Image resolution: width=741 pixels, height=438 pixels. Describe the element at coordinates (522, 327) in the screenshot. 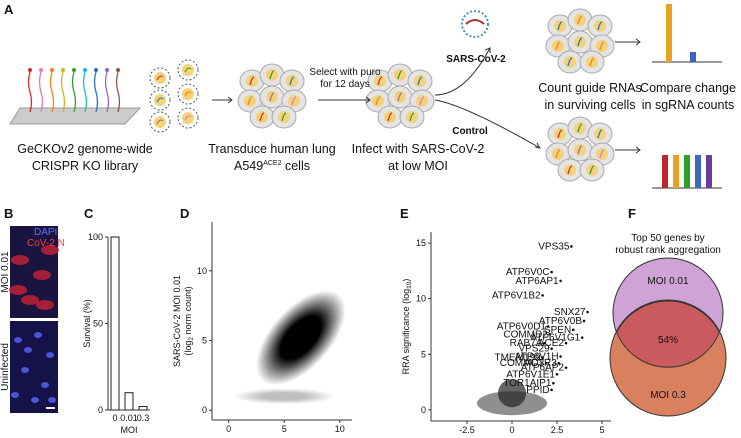

I see `point-label: ATP6V0D1` at that location.